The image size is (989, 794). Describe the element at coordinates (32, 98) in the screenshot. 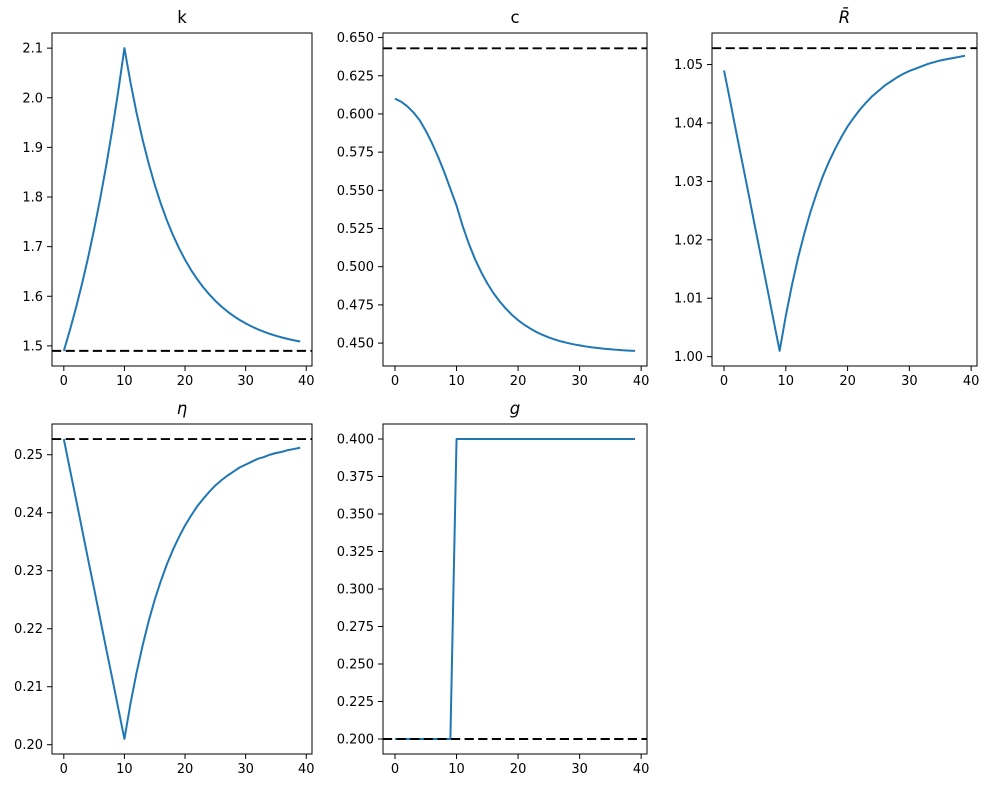

I see `y-tick-label: 2.0` at that location.